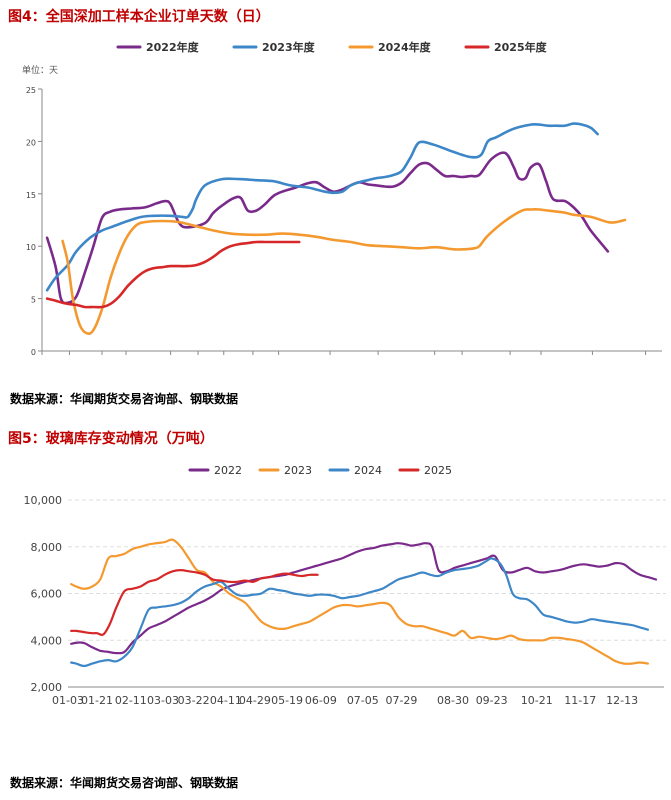 The width and height of the screenshot is (671, 800). Describe the element at coordinates (580, 700) in the screenshot. I see `x-tick-label-14: 11-17` at that location.